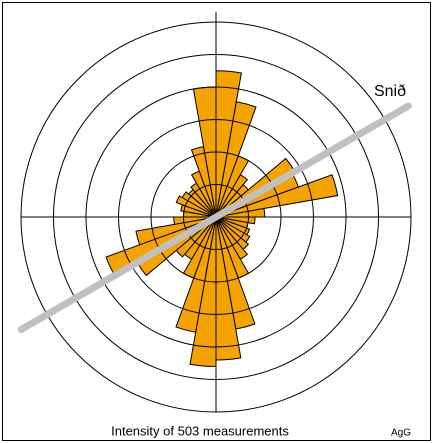  Describe the element at coordinates (390, 91) in the screenshot. I see `profile-label: Snið` at that location.